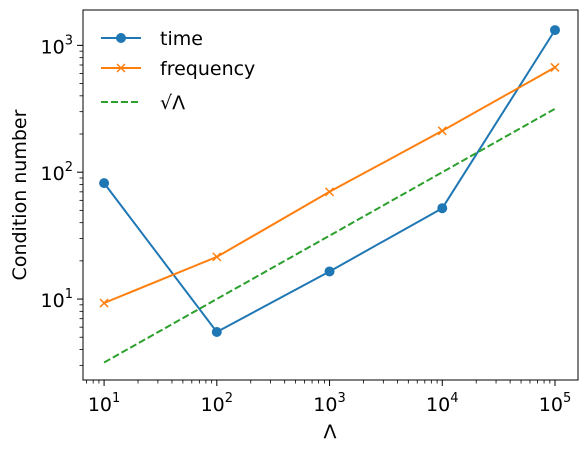  What do you see at coordinates (207, 69) in the screenshot?
I see `legend-label: frequency` at bounding box center [207, 69].